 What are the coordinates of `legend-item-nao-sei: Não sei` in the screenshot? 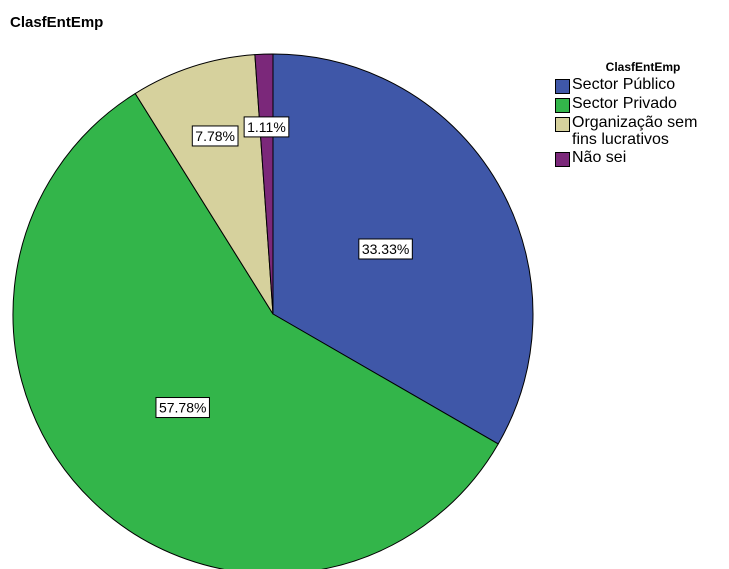 It's located at (641, 158).